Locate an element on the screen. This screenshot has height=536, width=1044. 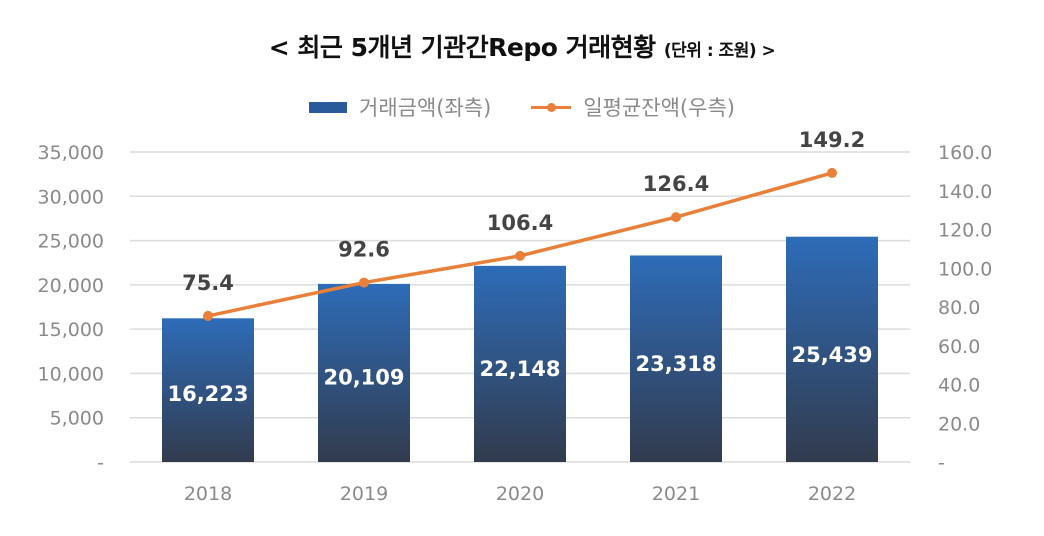
right-tick-label: 120.0 is located at coordinates (965, 231).